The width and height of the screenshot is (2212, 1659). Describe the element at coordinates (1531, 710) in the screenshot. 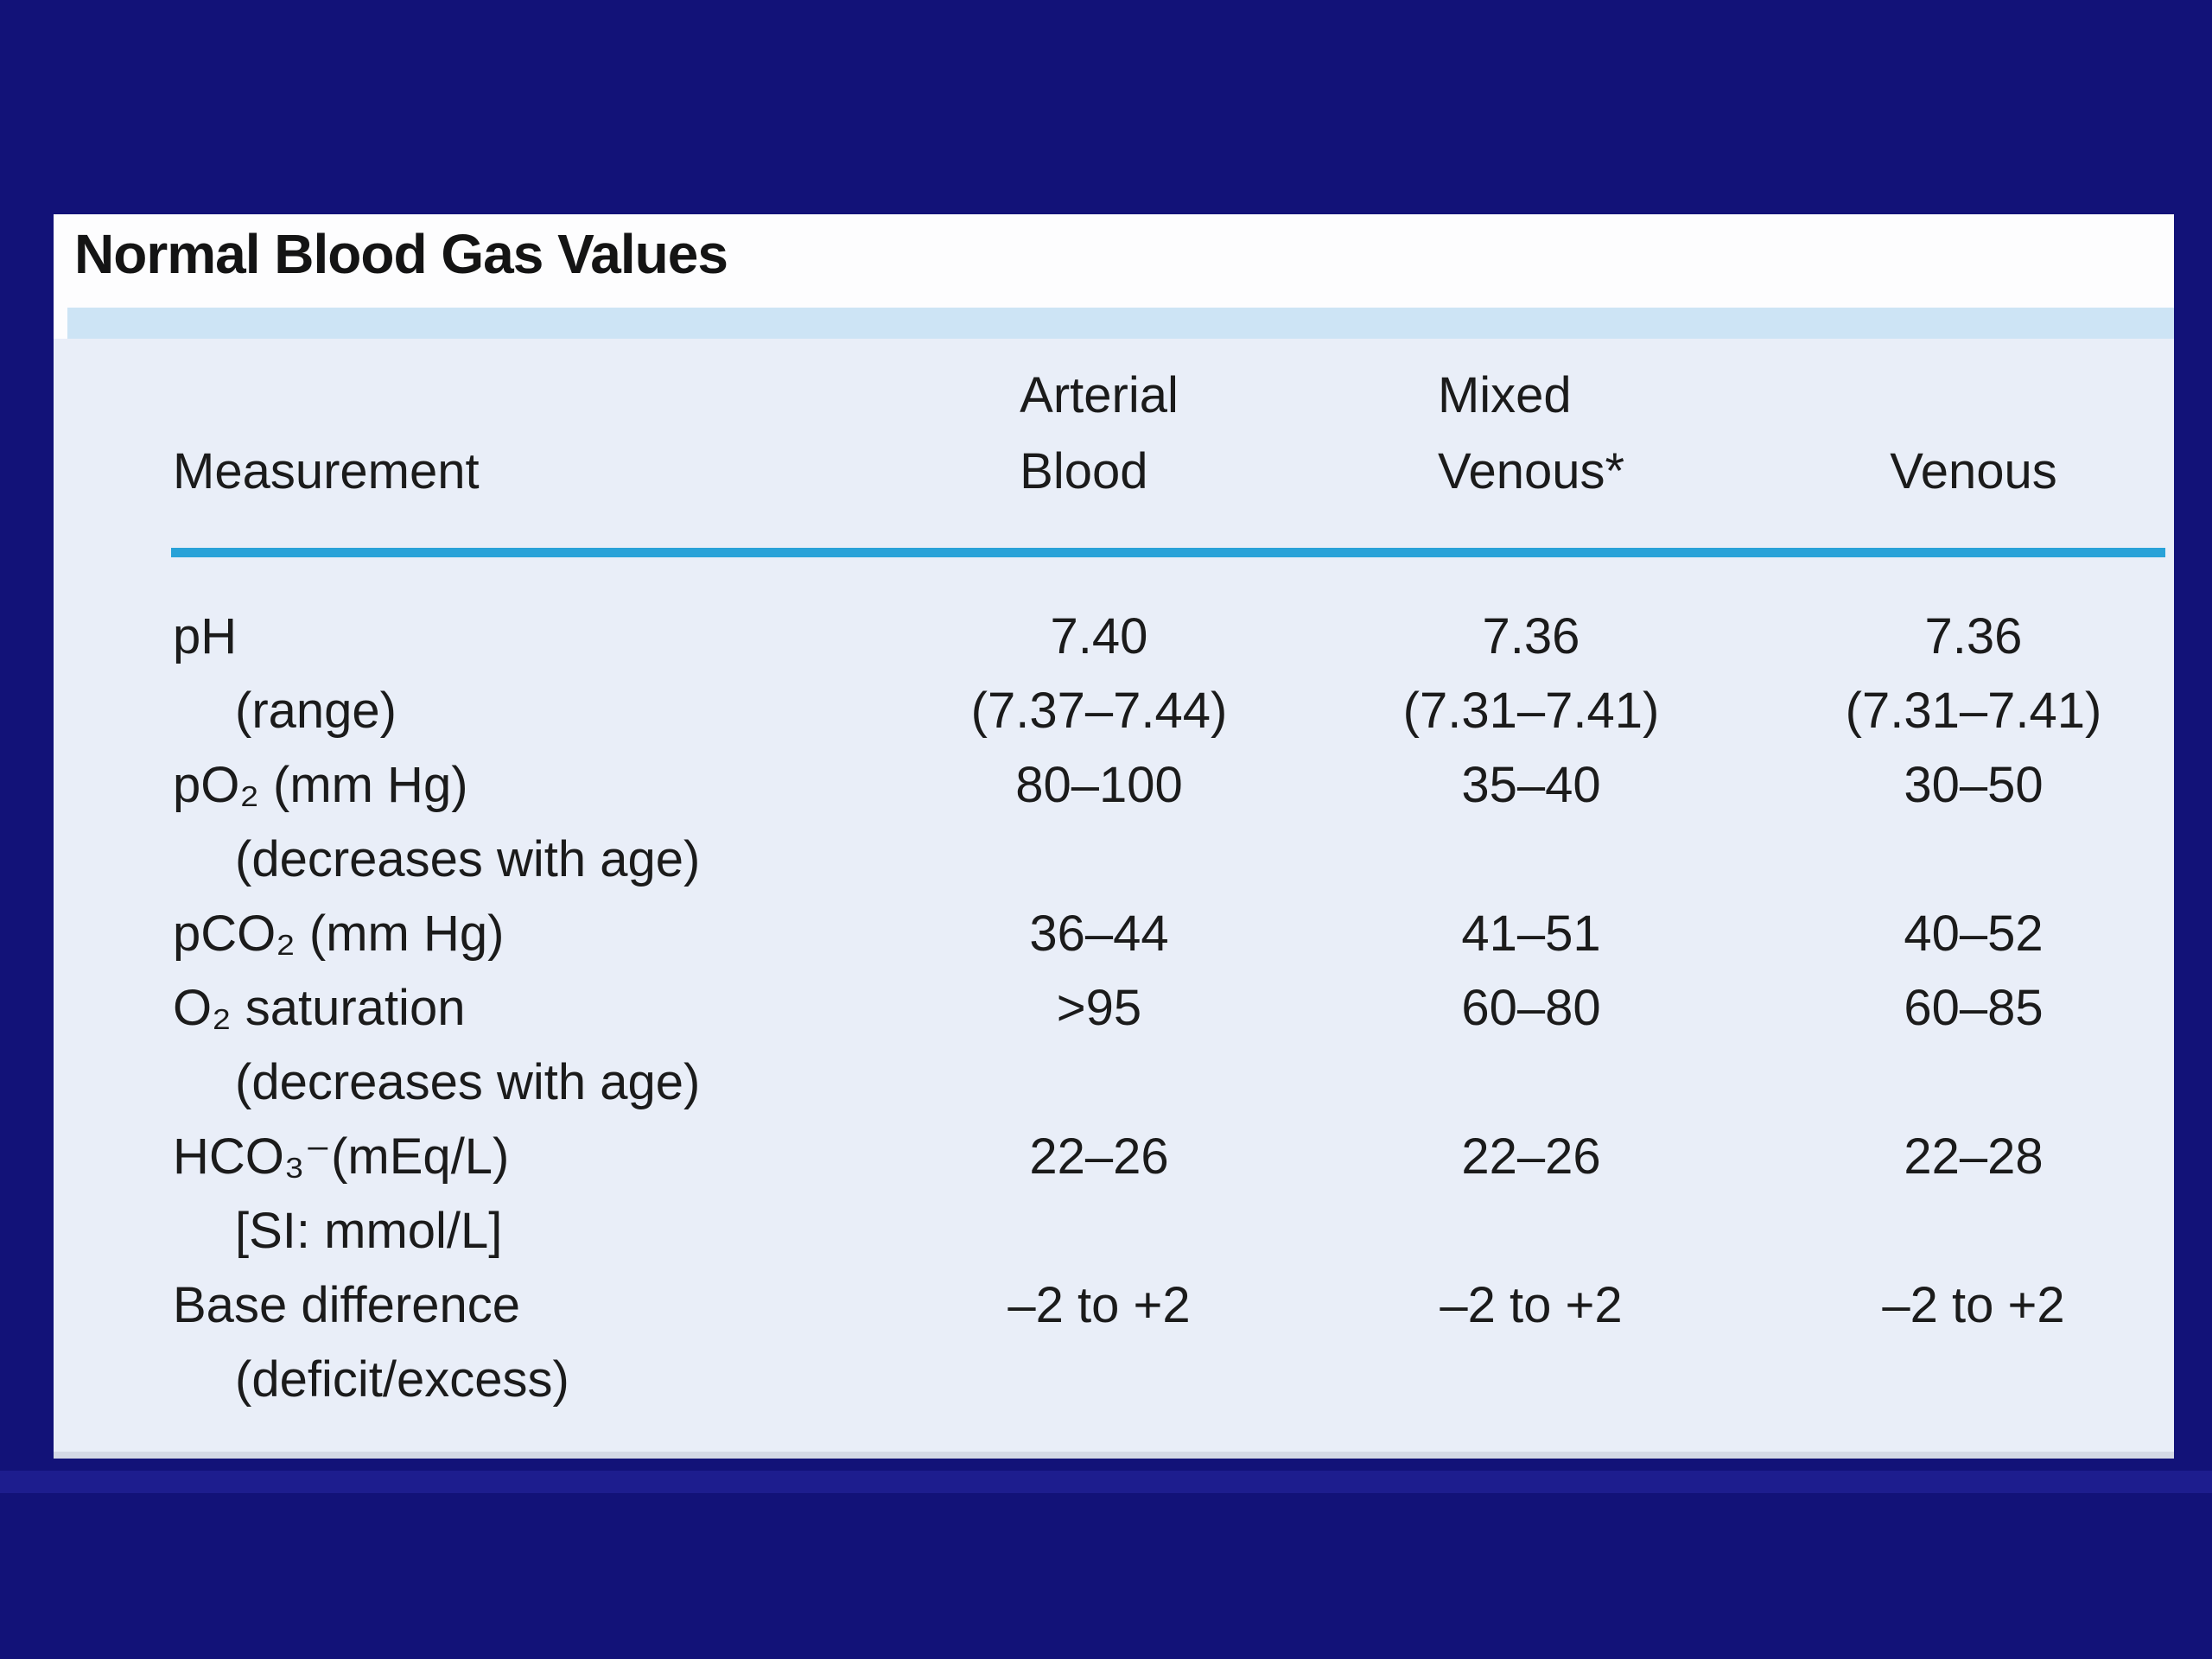

I see `cell-mixed-venous: (7.31–7.41)` at that location.